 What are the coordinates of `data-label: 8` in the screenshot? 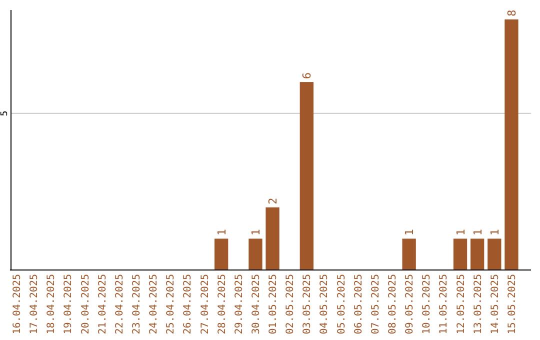 It's located at (511, 13).